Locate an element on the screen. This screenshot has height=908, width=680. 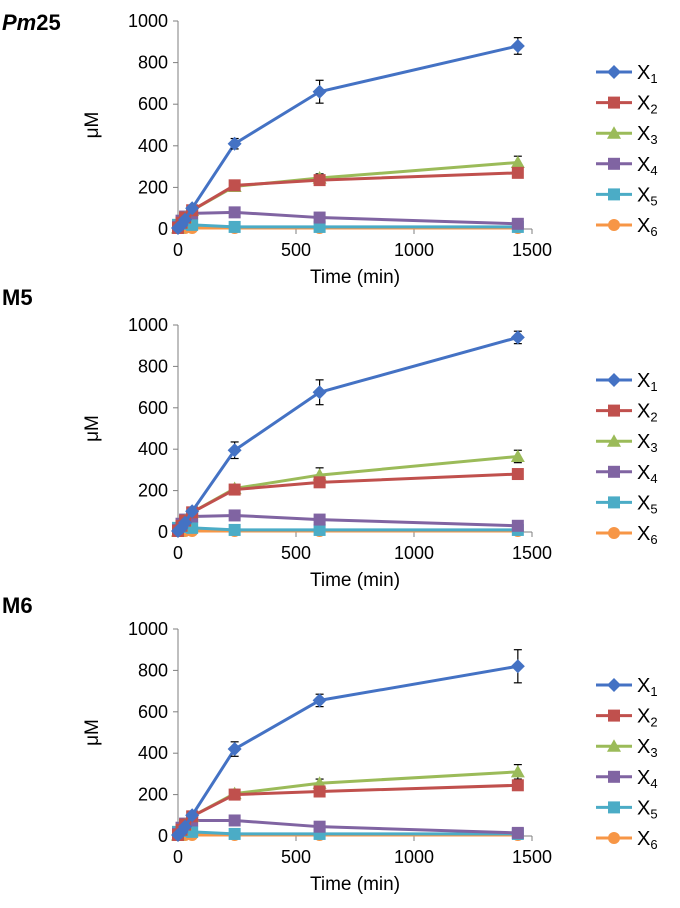
legend-label: X1 is located at coordinates (647, 74).